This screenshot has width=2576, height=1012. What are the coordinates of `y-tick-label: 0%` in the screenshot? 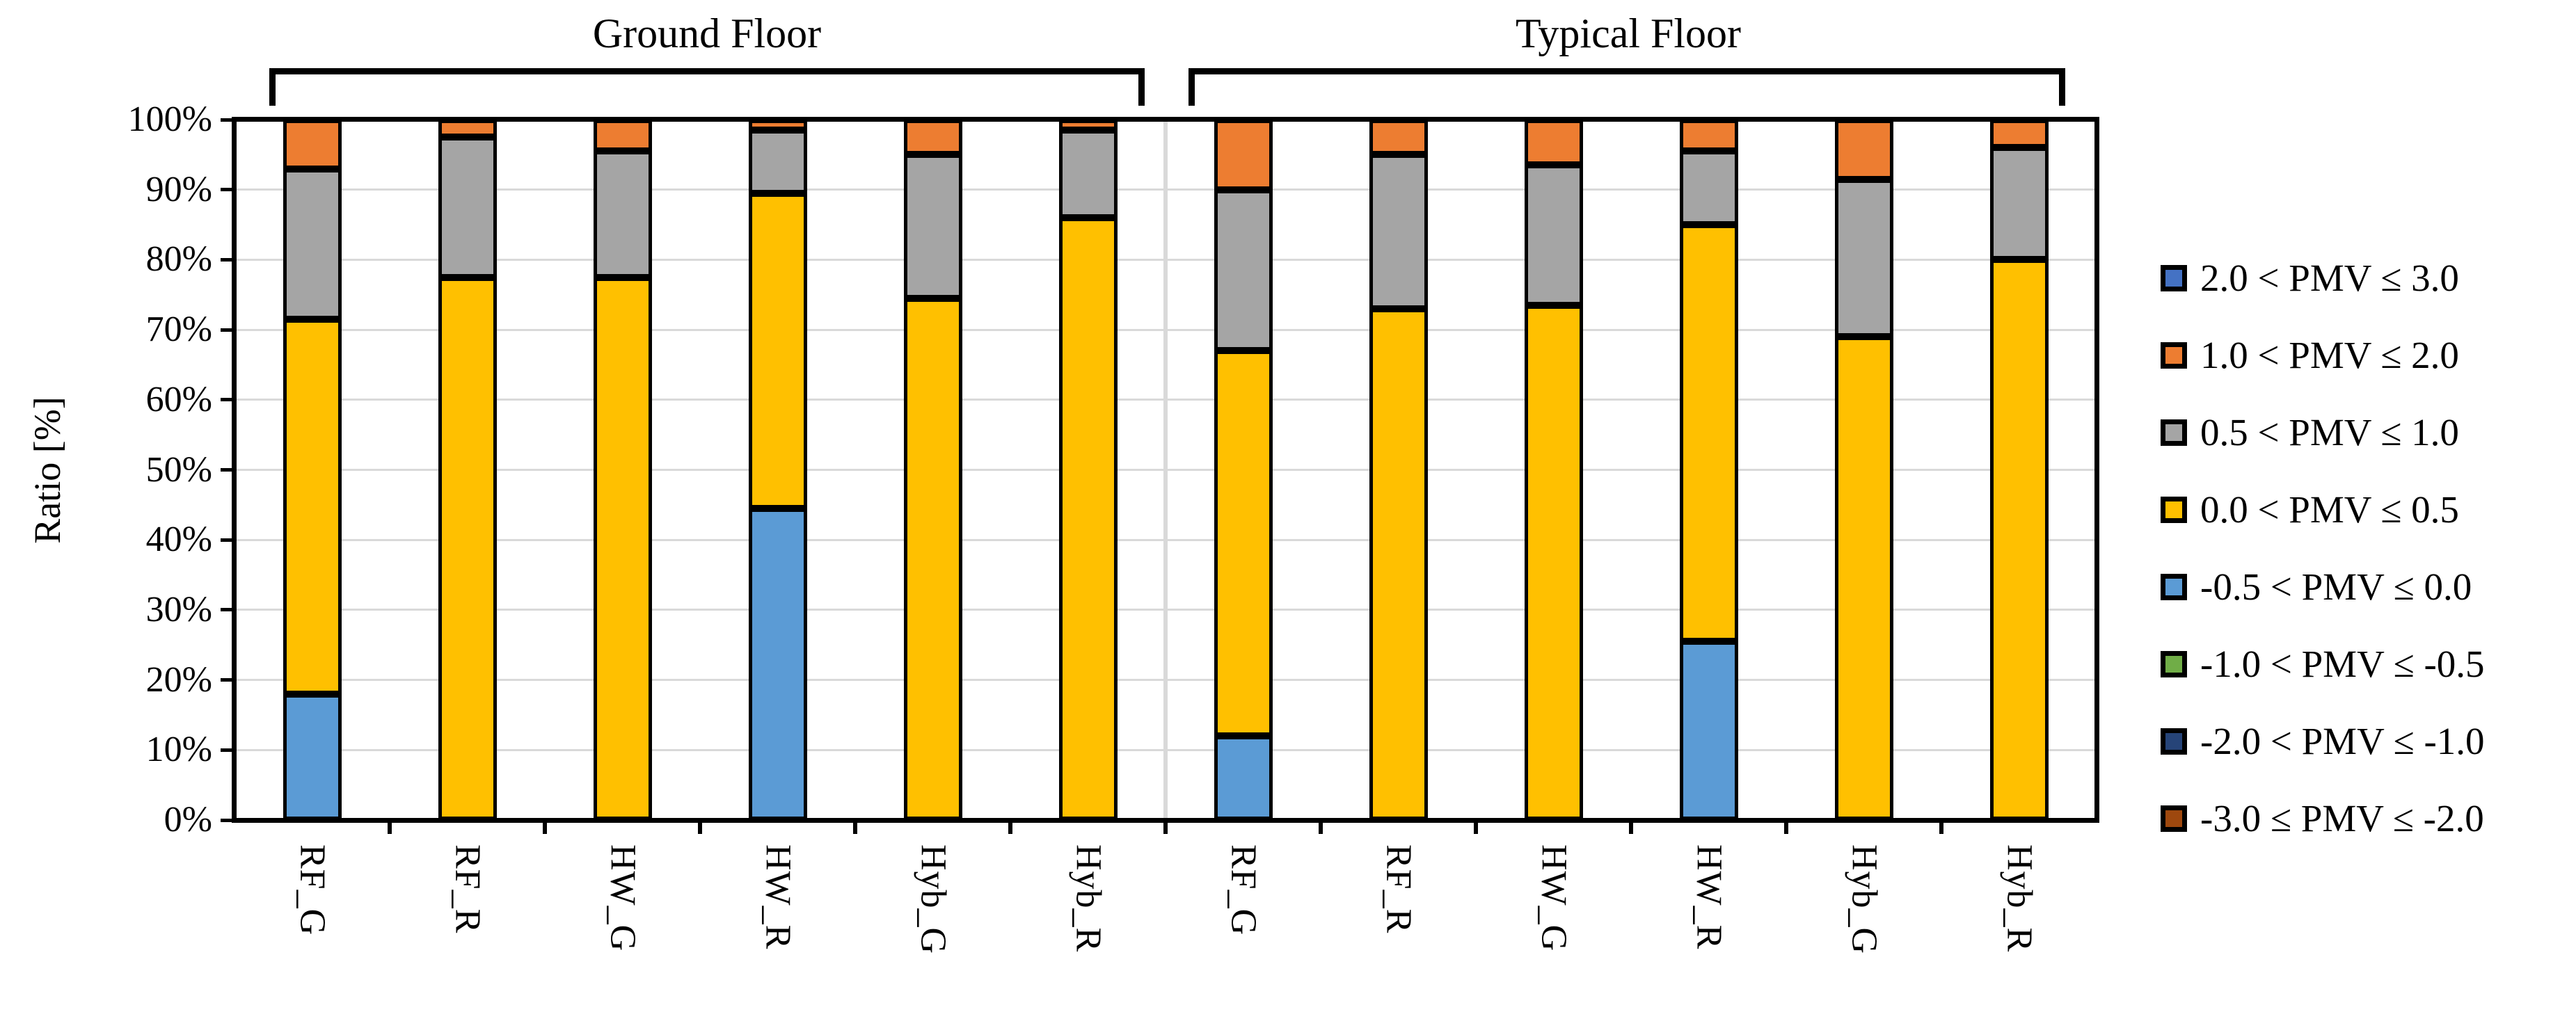 It's located at (188, 820).